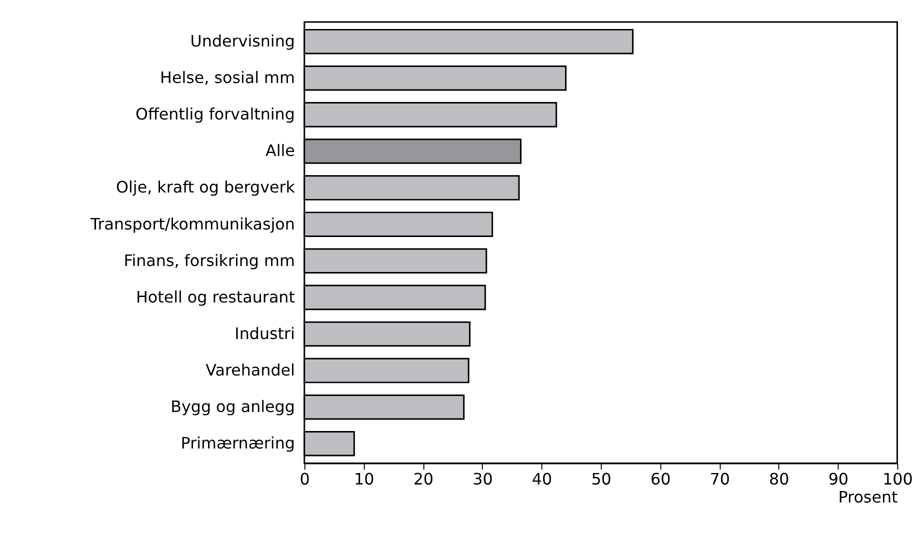  I want to click on x-tick-label: 100, so click(897, 479).